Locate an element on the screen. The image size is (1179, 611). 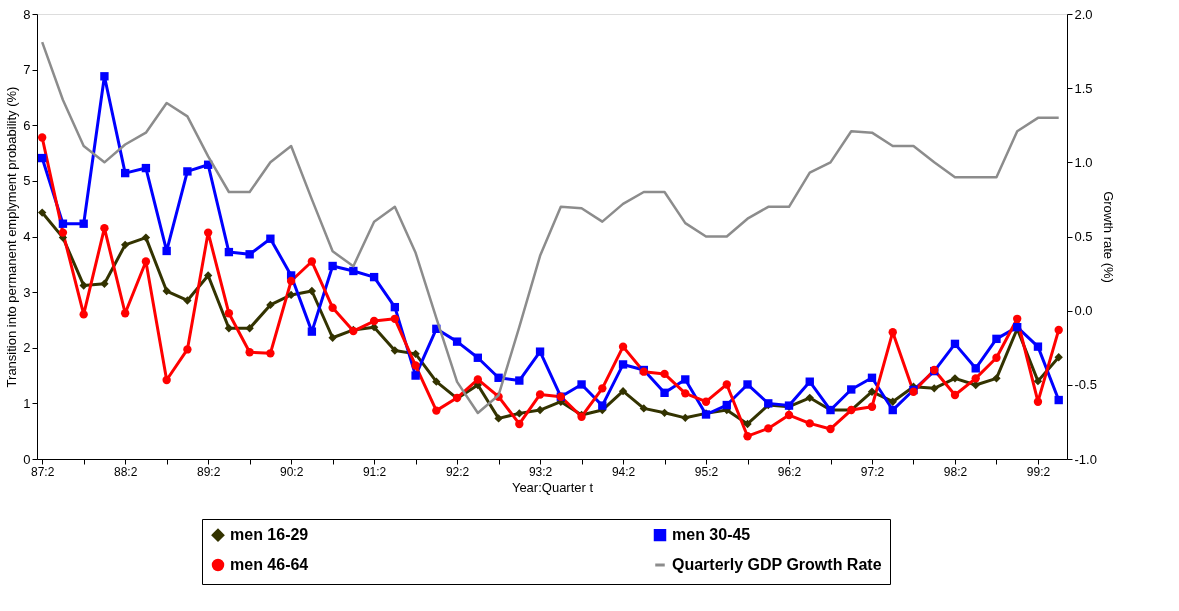
x-tick-label: 97:2 is located at coordinates (872, 471).